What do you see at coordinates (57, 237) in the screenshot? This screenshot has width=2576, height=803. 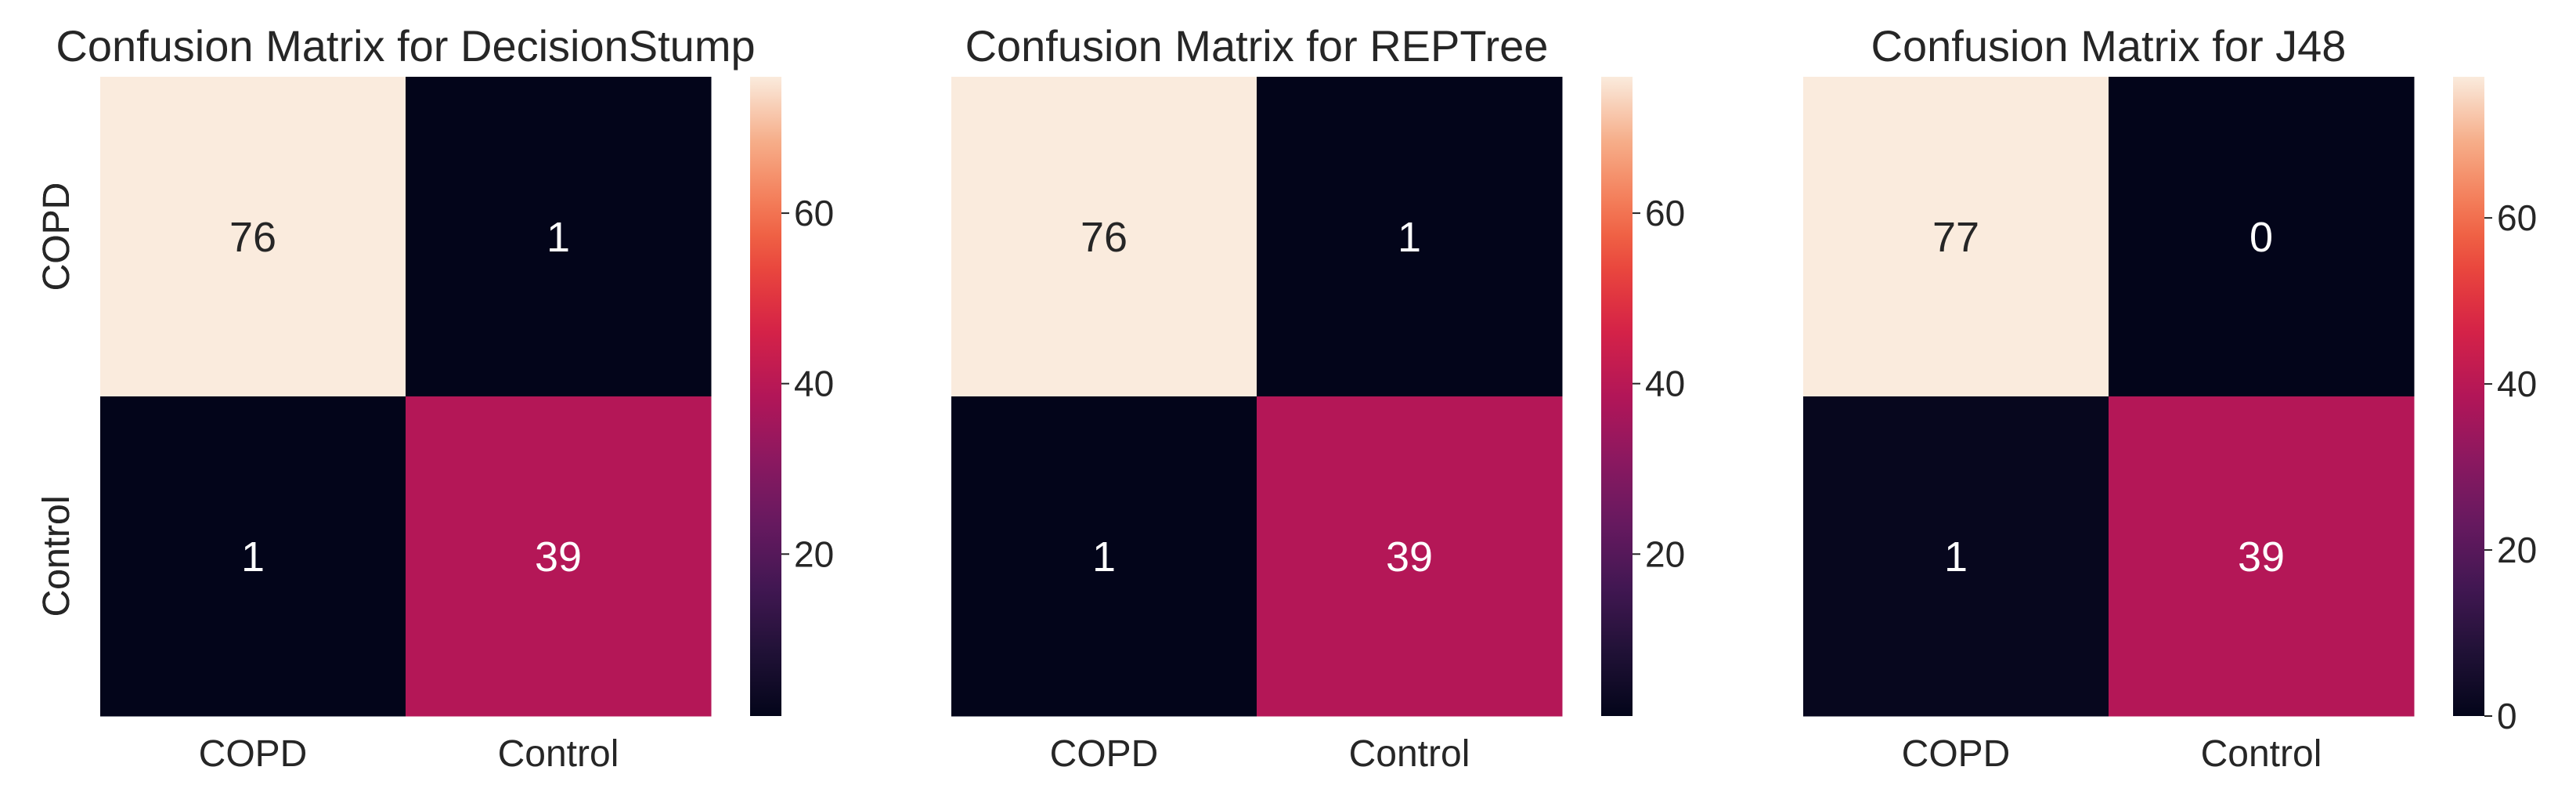 I see `y-tick-label: COPD` at bounding box center [57, 237].